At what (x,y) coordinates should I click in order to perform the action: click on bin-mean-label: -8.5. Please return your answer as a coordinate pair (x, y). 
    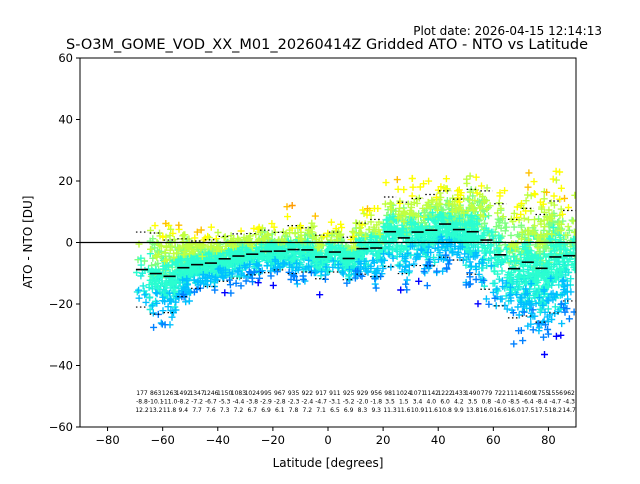
    Looking at the image, I should click on (514, 402).